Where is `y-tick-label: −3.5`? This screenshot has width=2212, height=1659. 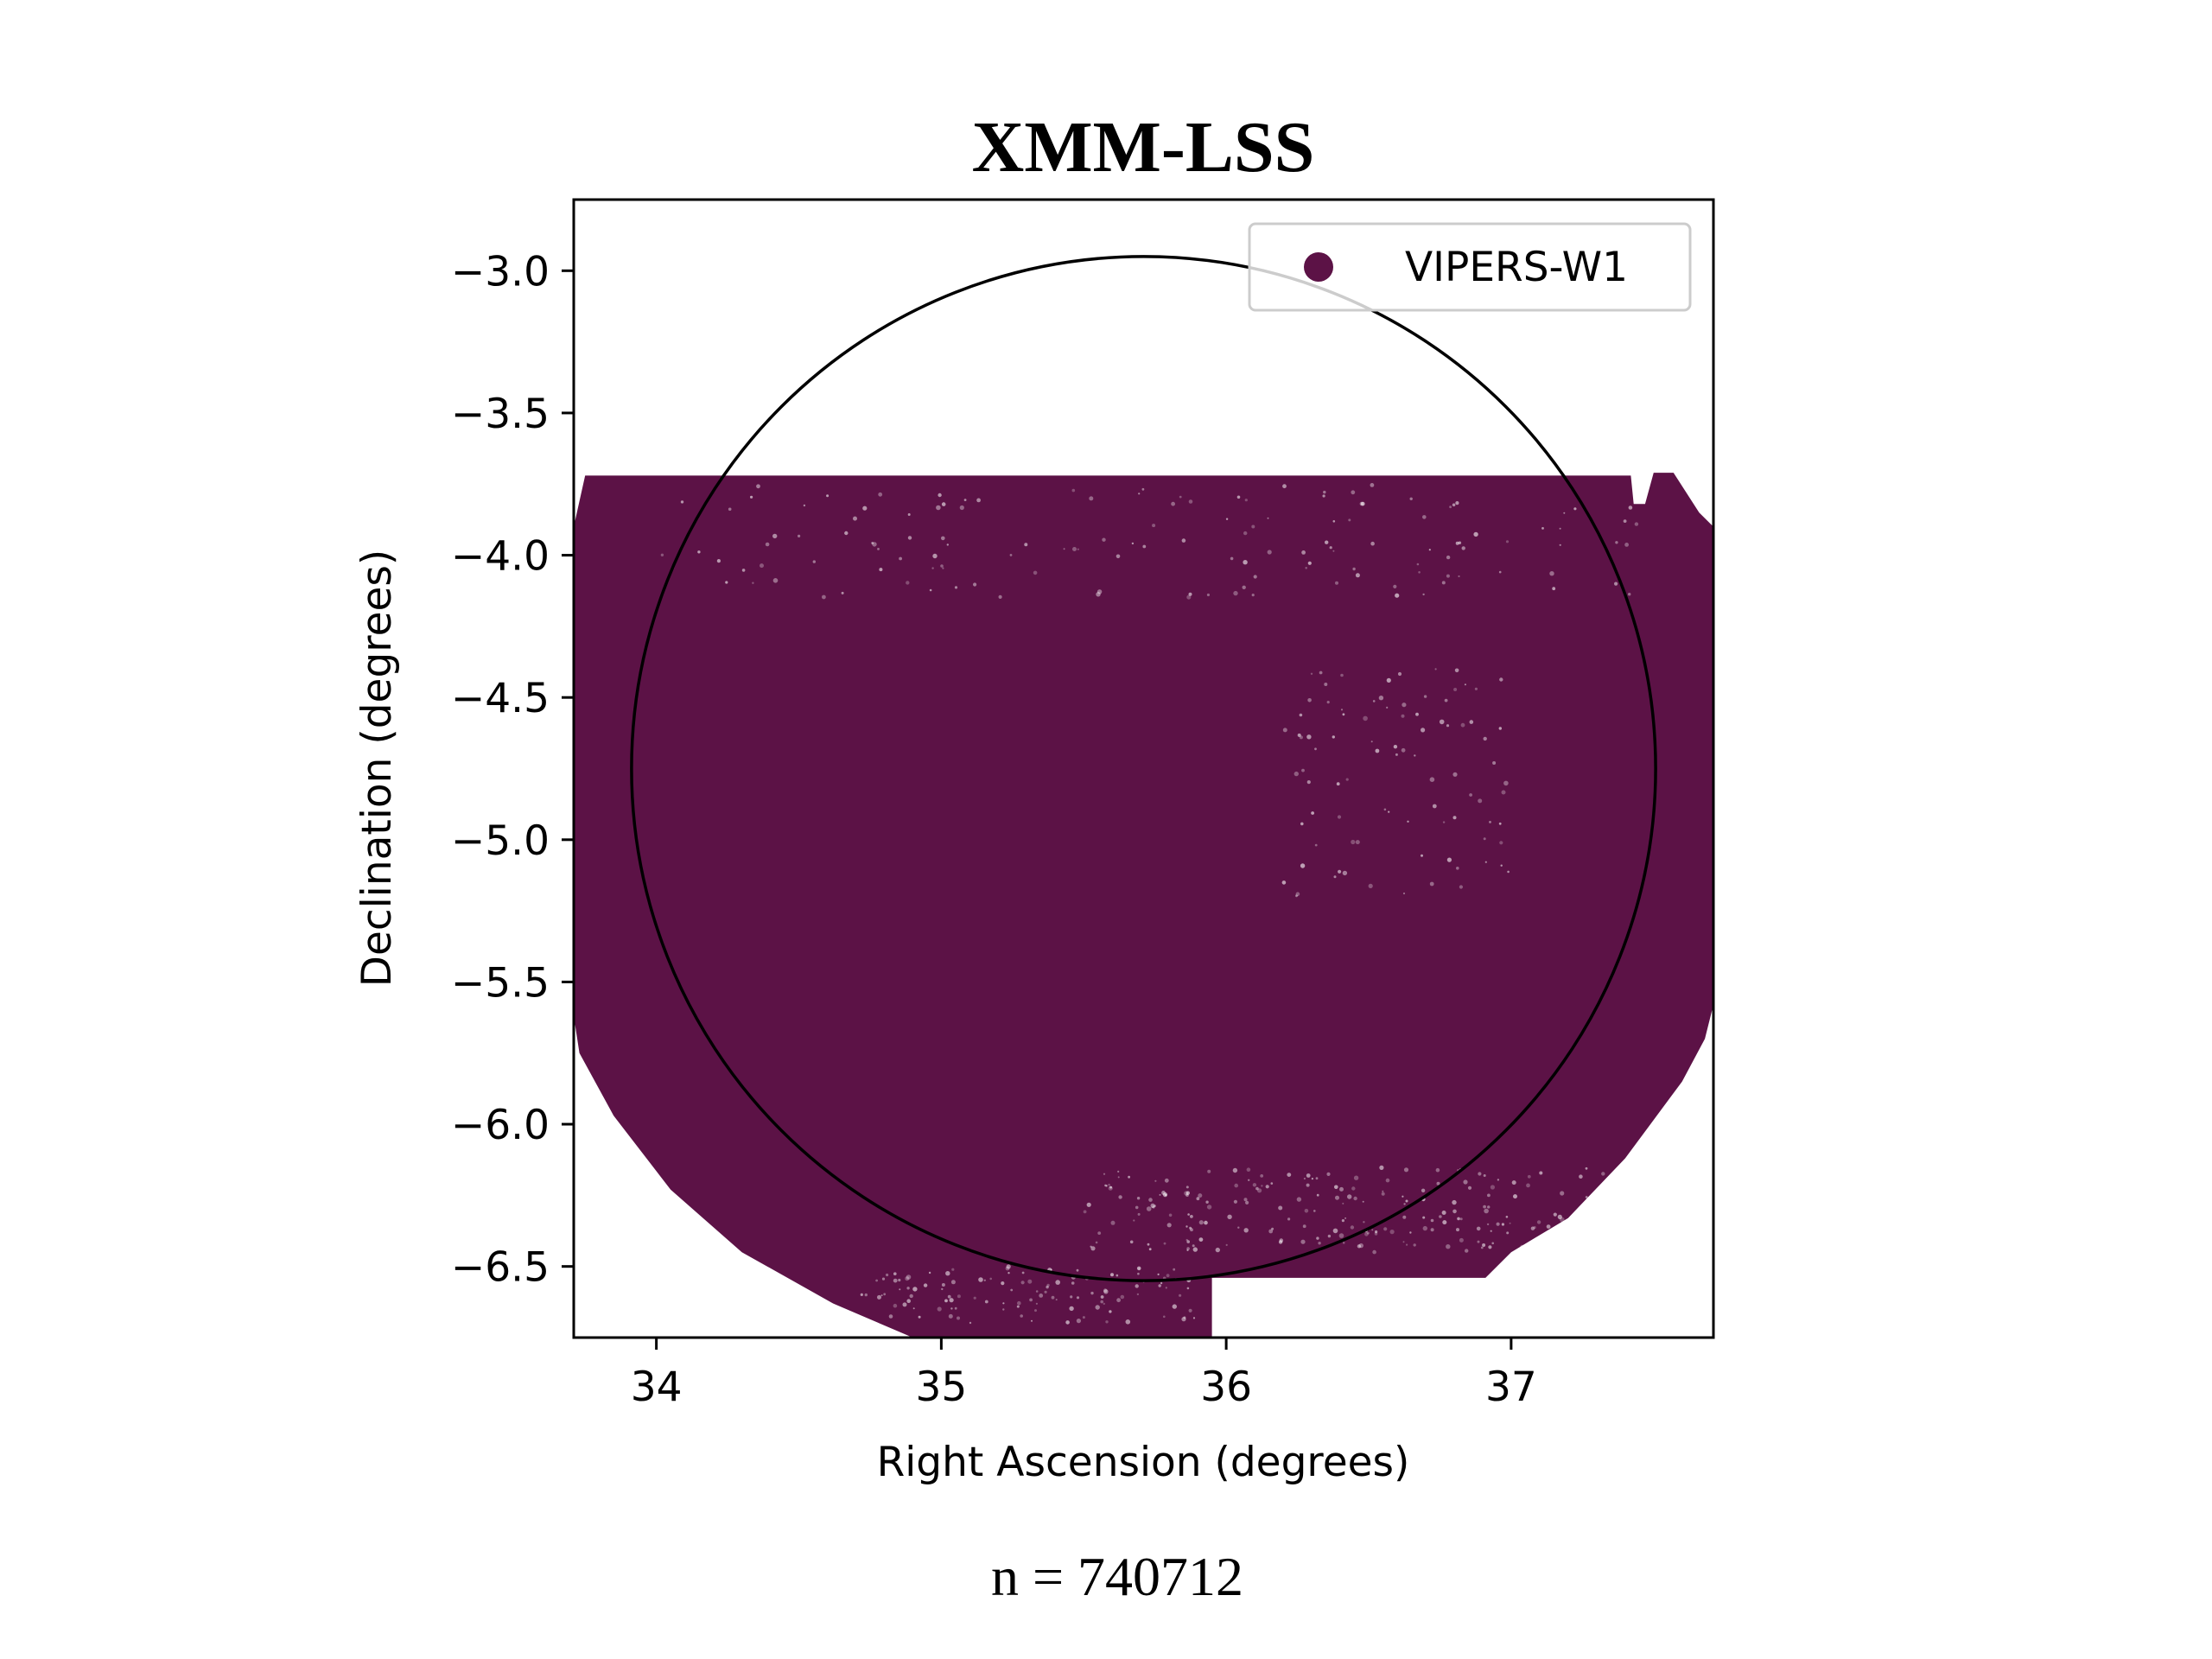 y-tick-label: −3.5 is located at coordinates (500, 414).